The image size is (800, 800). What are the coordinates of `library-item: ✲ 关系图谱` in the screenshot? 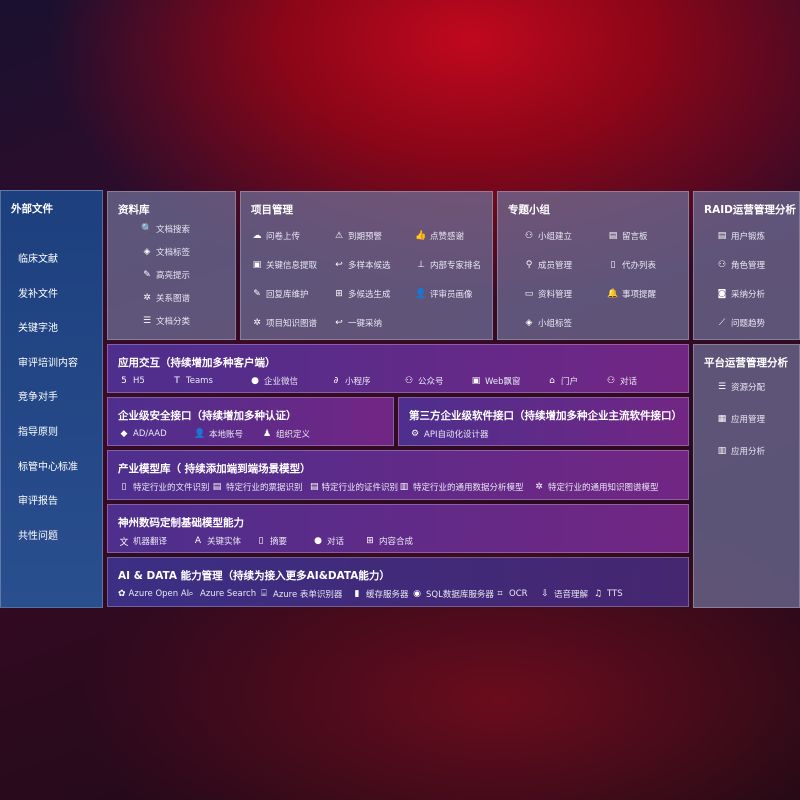 It's located at (186, 298).